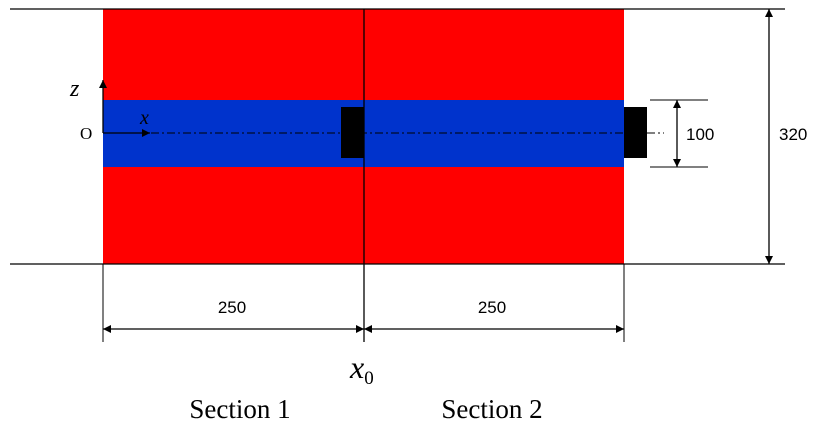 The image size is (823, 429). What do you see at coordinates (74, 89) in the screenshot?
I see `z-axis-label: z` at bounding box center [74, 89].